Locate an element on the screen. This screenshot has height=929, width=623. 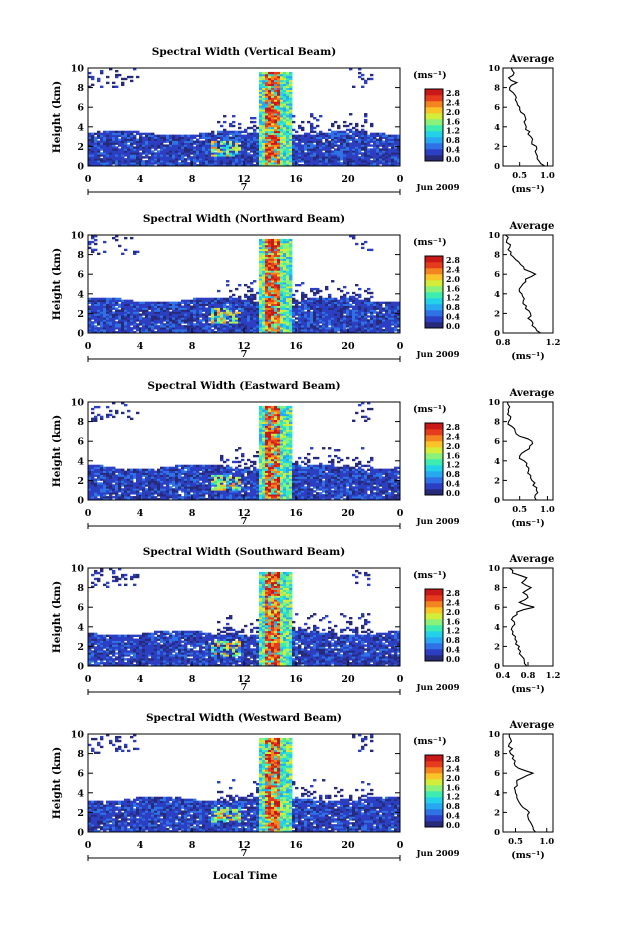
colorbar-tick-label: 0.0 is located at coordinates (453, 159).